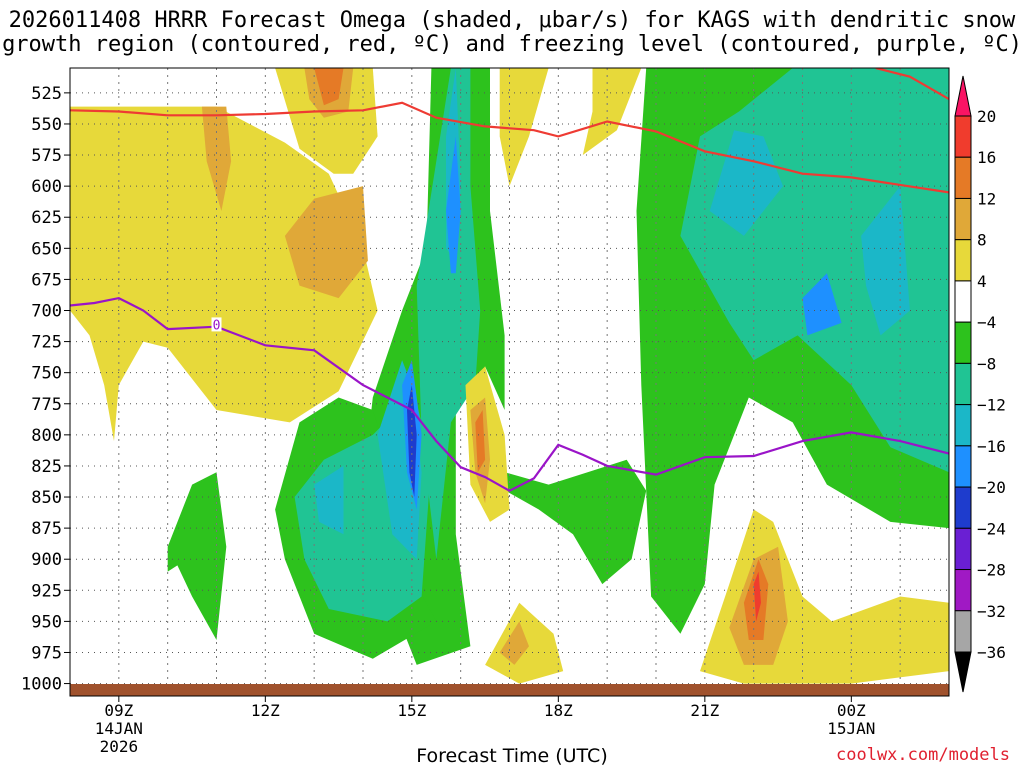  I want to click on colorbar-swatch-top, so click(963, 96).